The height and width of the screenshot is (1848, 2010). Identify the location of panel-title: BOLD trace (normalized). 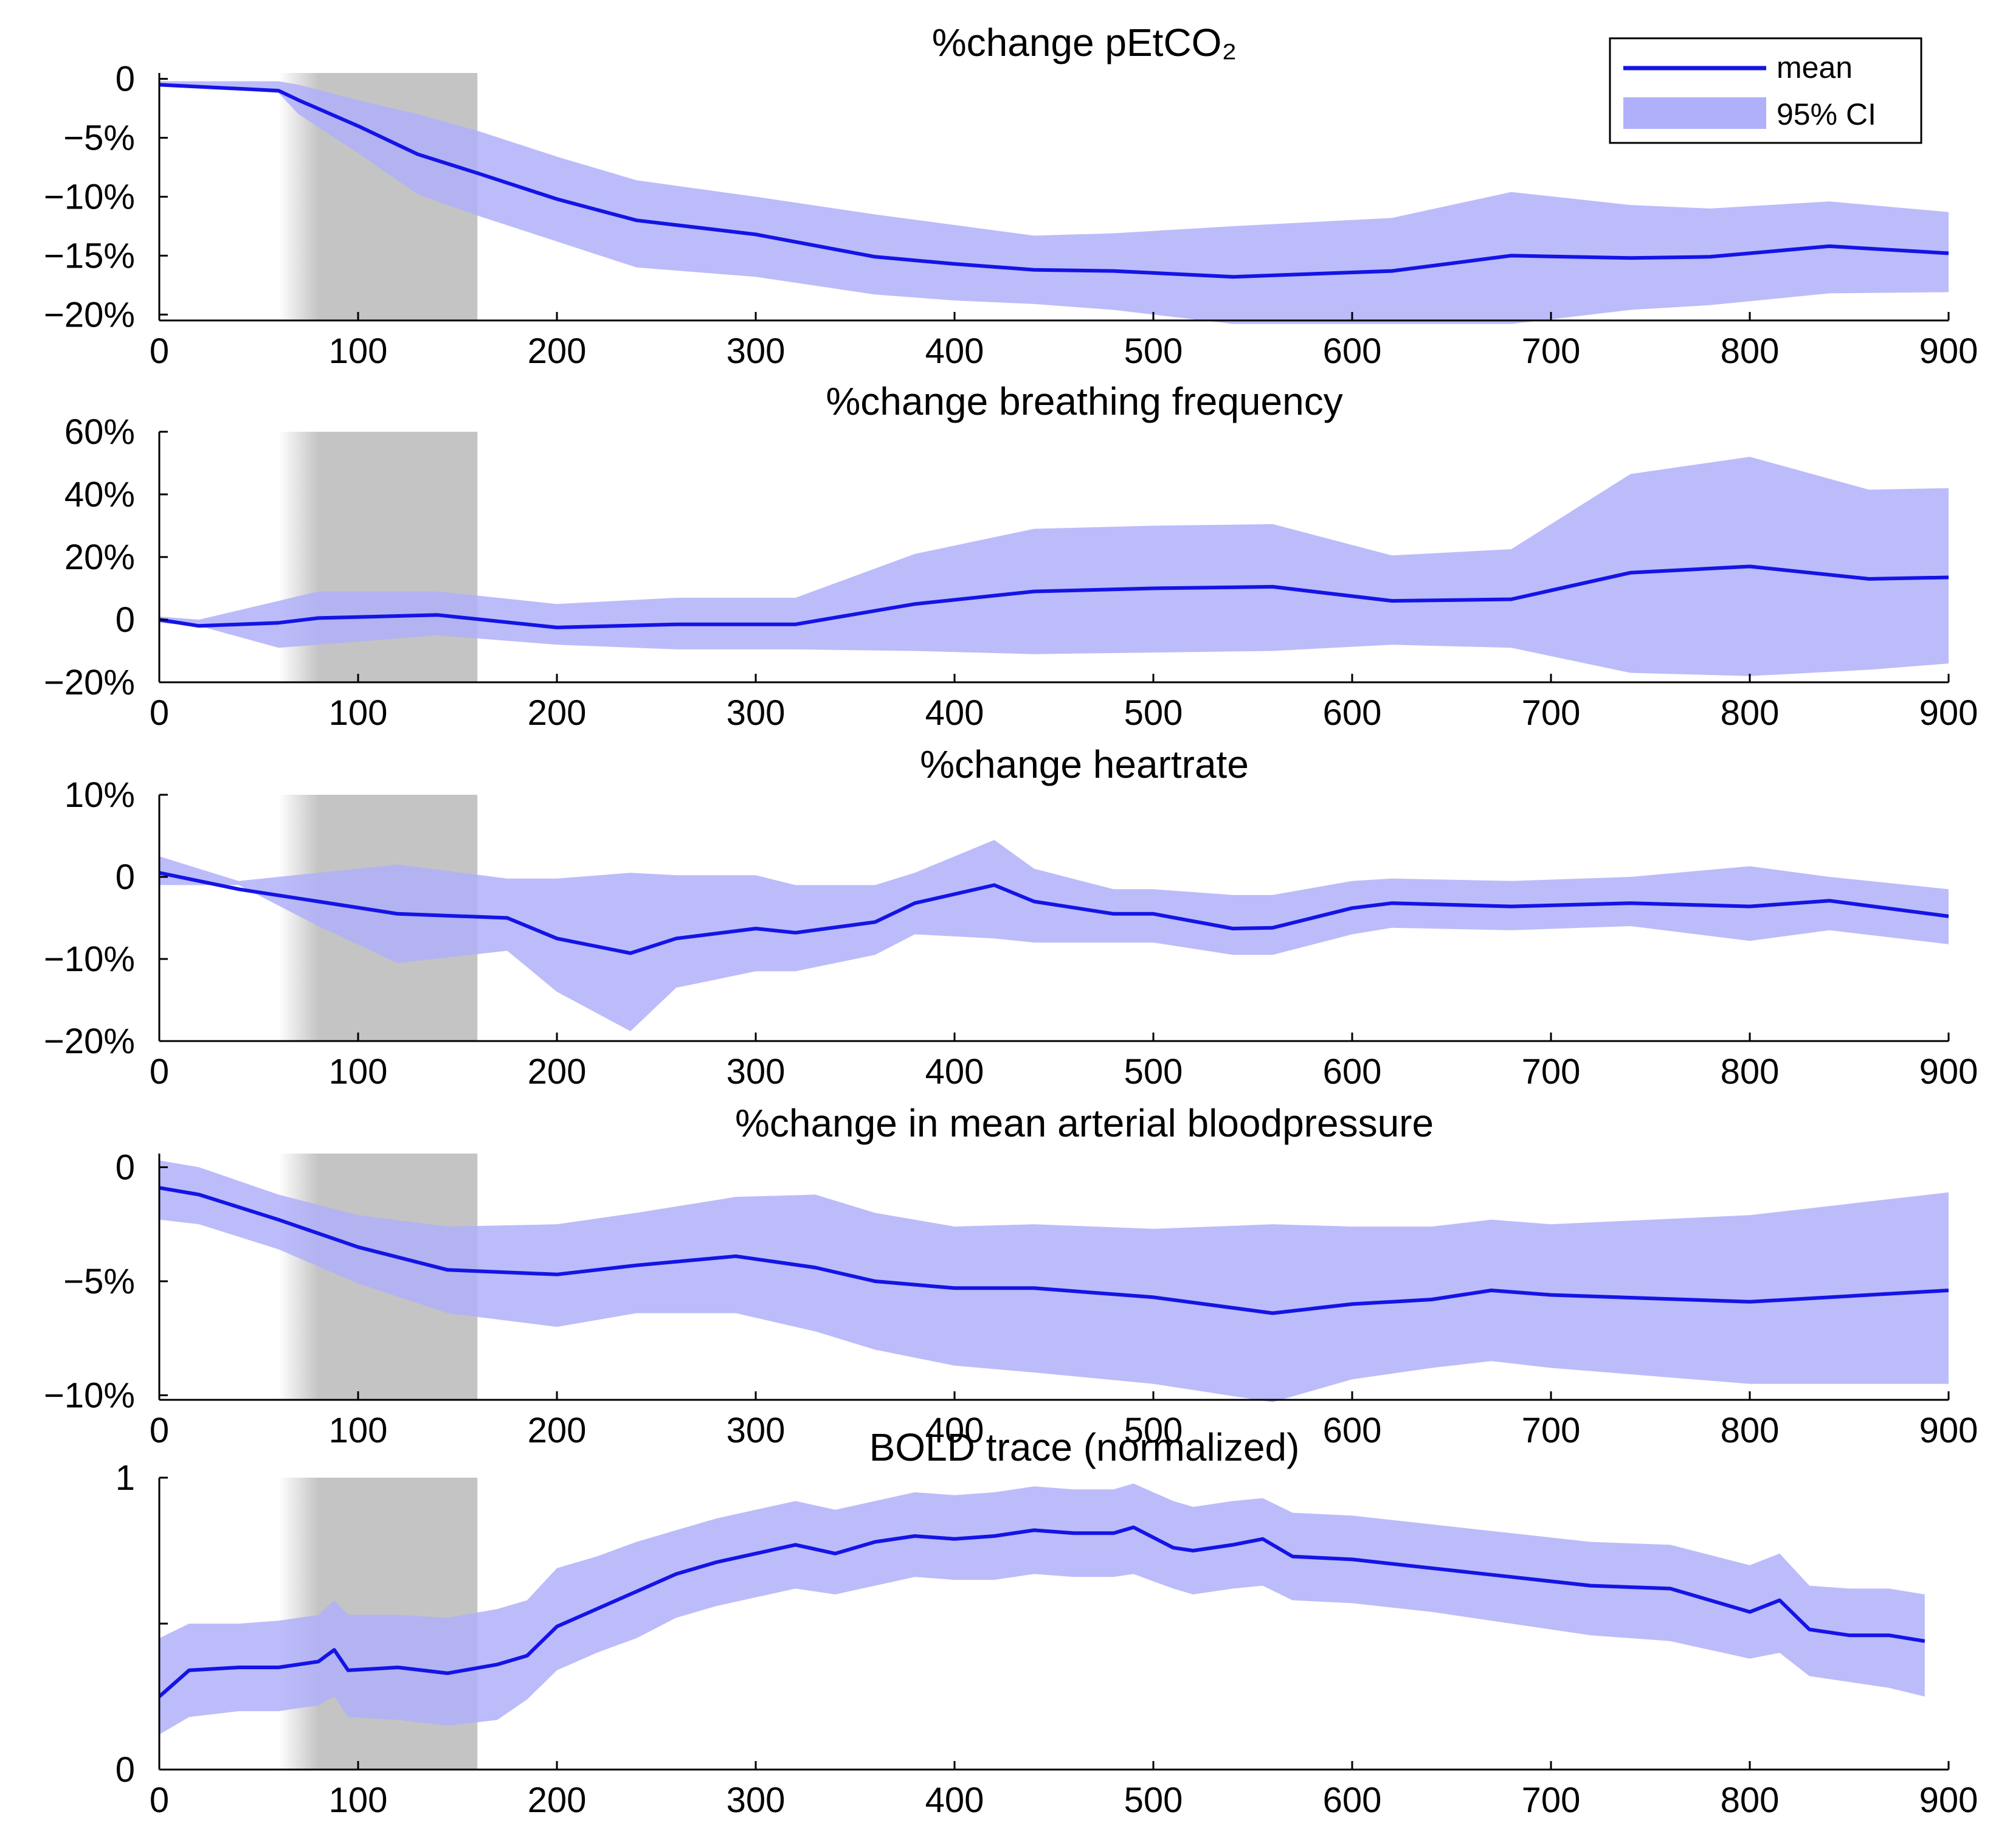
(1084, 1447).